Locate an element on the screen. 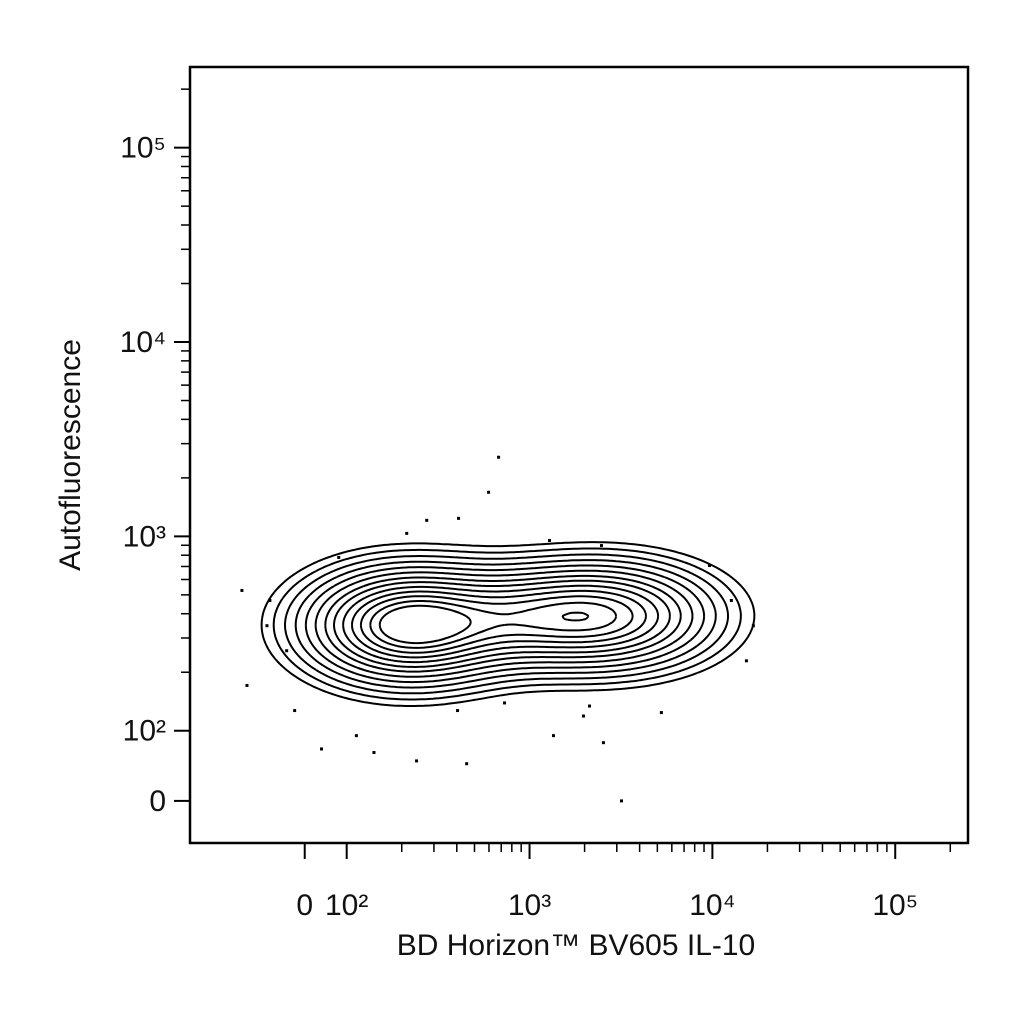 The height and width of the screenshot is (1029, 1024). y-tick-label: 10² is located at coordinates (144, 731).